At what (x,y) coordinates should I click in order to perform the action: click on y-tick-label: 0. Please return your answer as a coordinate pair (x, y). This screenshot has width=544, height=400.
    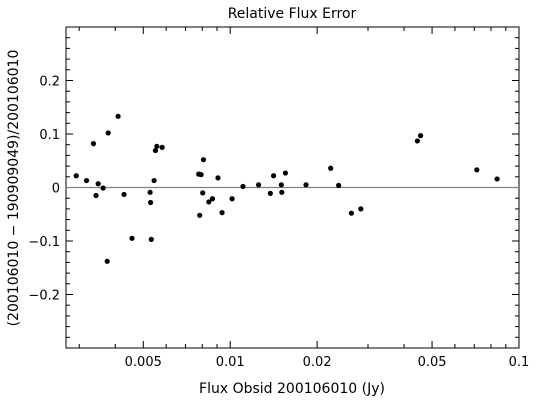
    Looking at the image, I should click on (56, 189).